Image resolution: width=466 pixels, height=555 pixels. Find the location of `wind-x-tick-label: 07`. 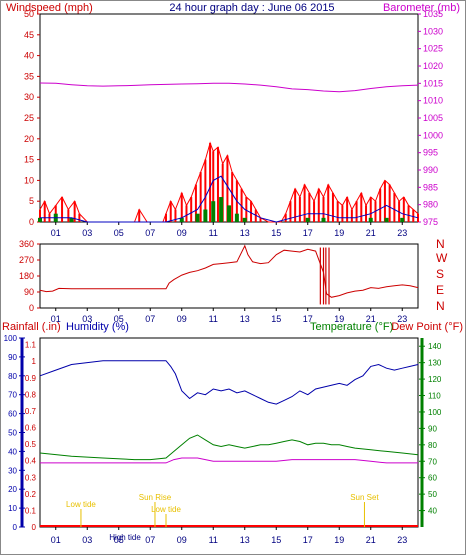

wind-x-tick-label: 07 is located at coordinates (150, 233).